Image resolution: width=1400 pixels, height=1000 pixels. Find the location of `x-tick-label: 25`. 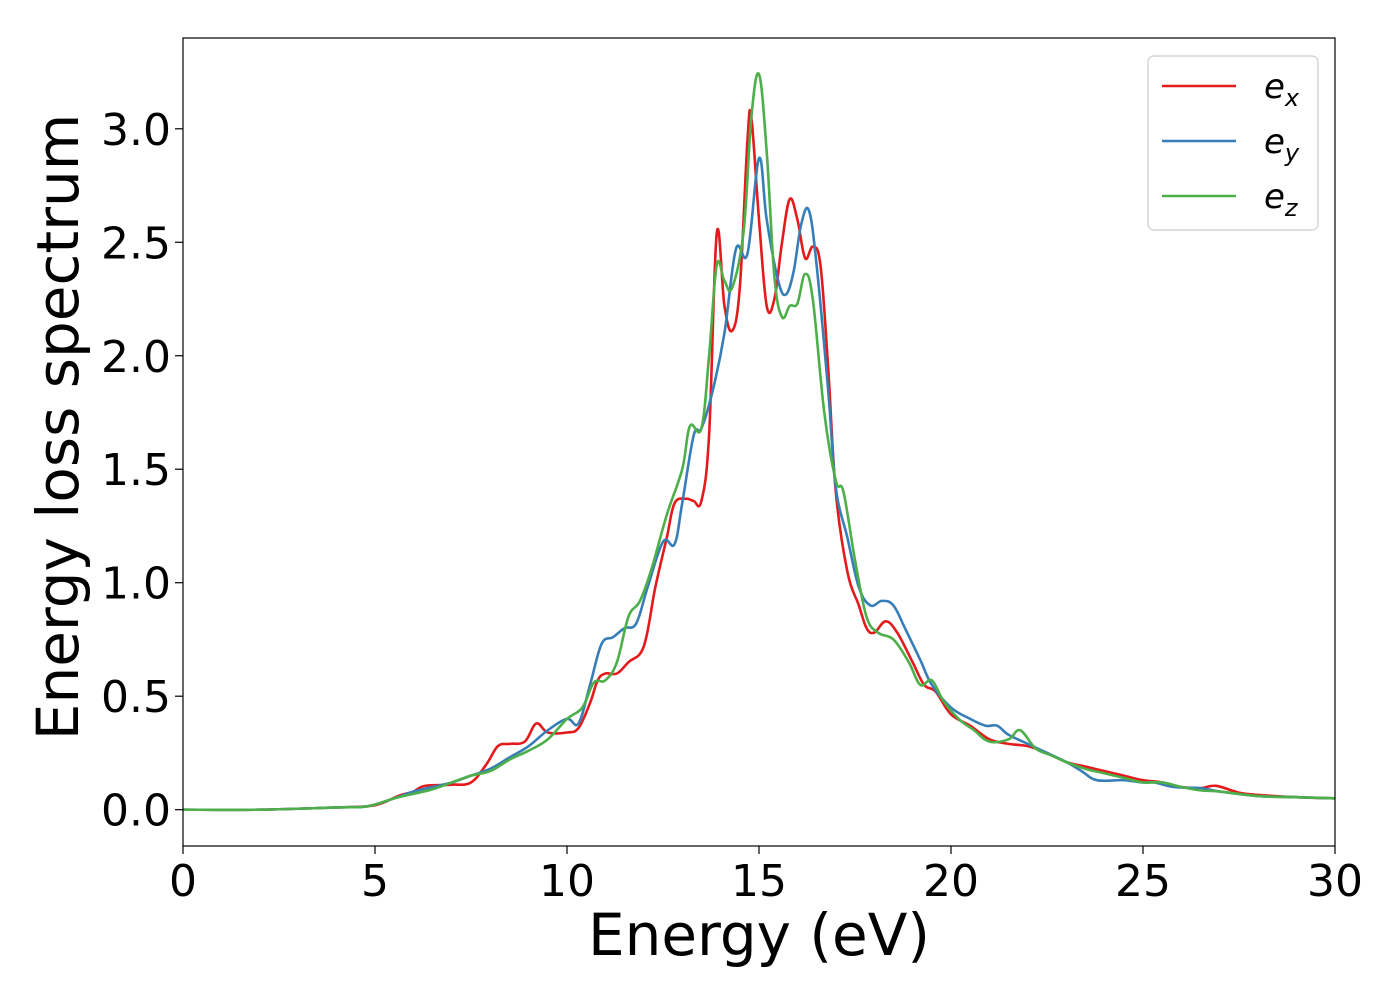

x-tick-label: 25 is located at coordinates (1143, 881).